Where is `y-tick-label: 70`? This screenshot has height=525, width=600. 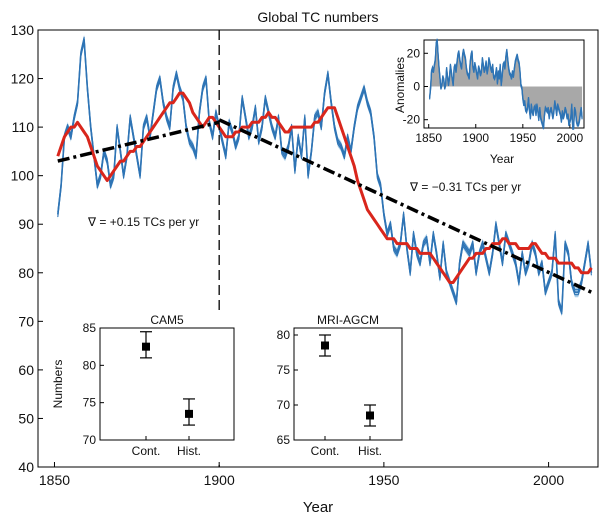 y-tick-label: 70 is located at coordinates (26, 321).